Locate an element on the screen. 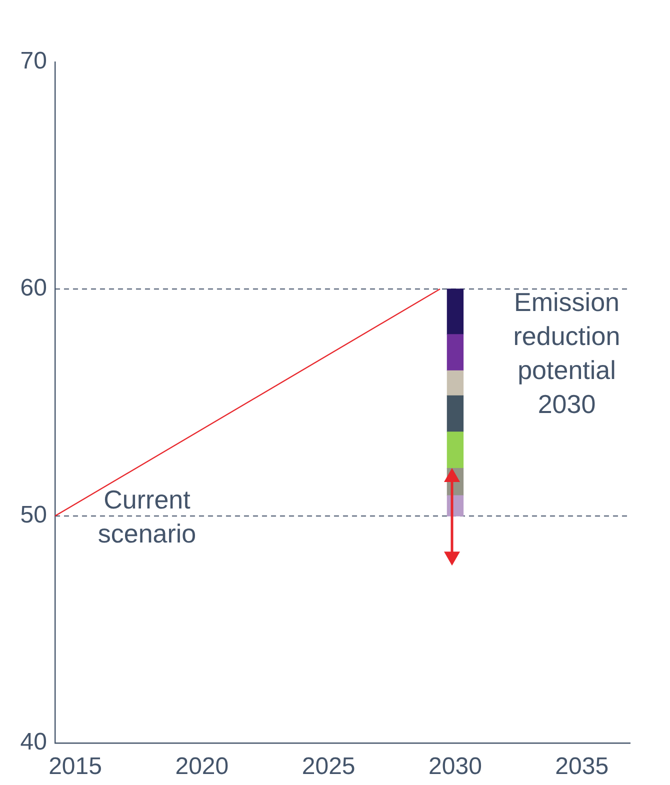 This screenshot has width=670, height=785. annotation: Emission reduction potential 2030 is located at coordinates (566, 353).